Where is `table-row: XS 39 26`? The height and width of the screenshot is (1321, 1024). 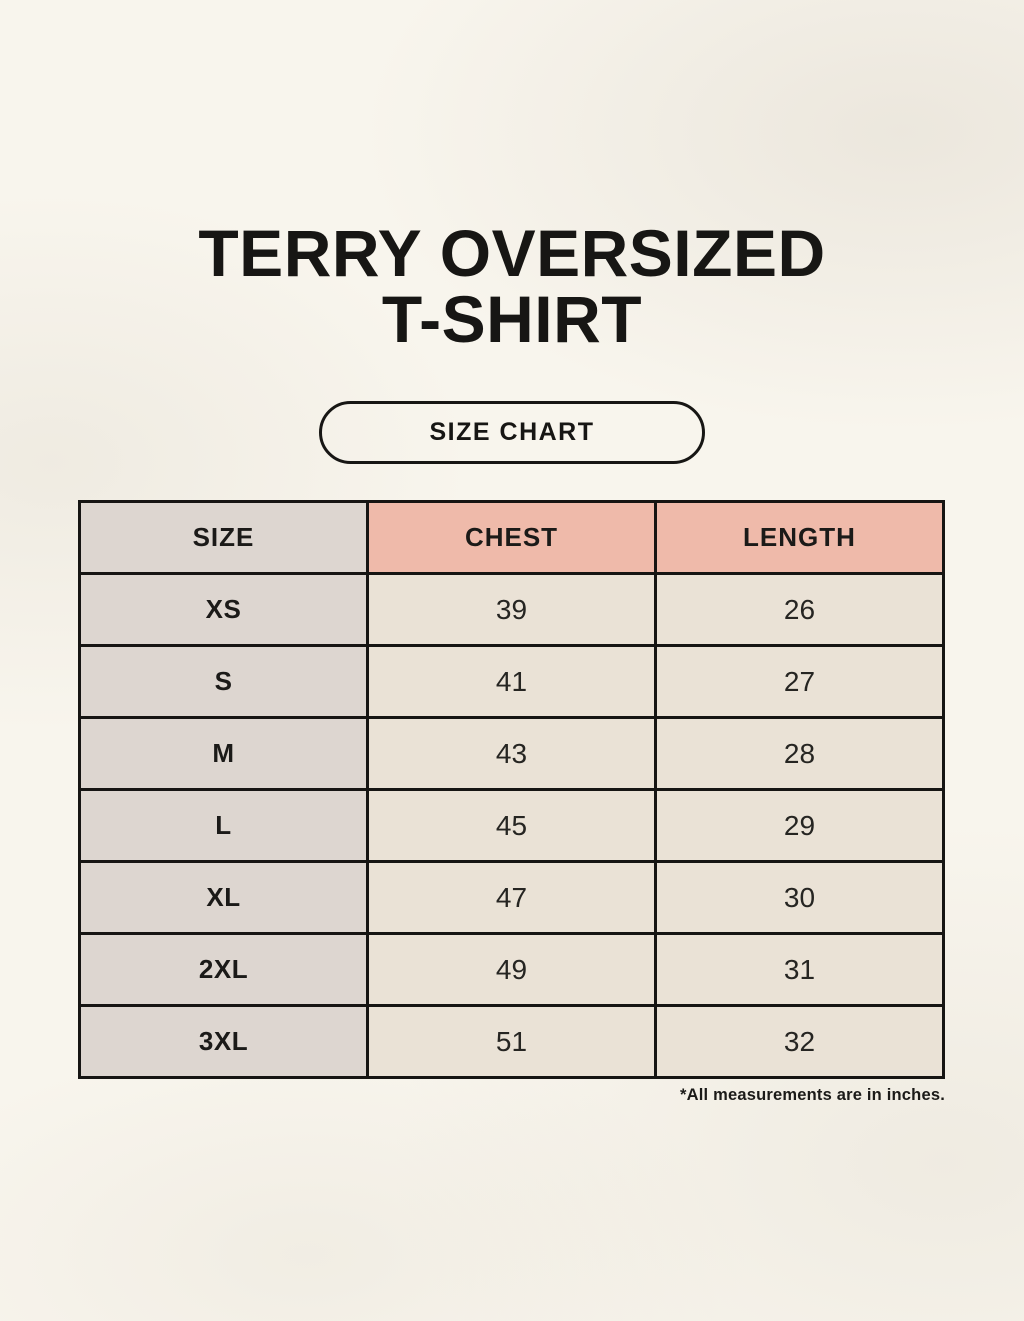 table-row: XS 39 26 is located at coordinates (511, 609).